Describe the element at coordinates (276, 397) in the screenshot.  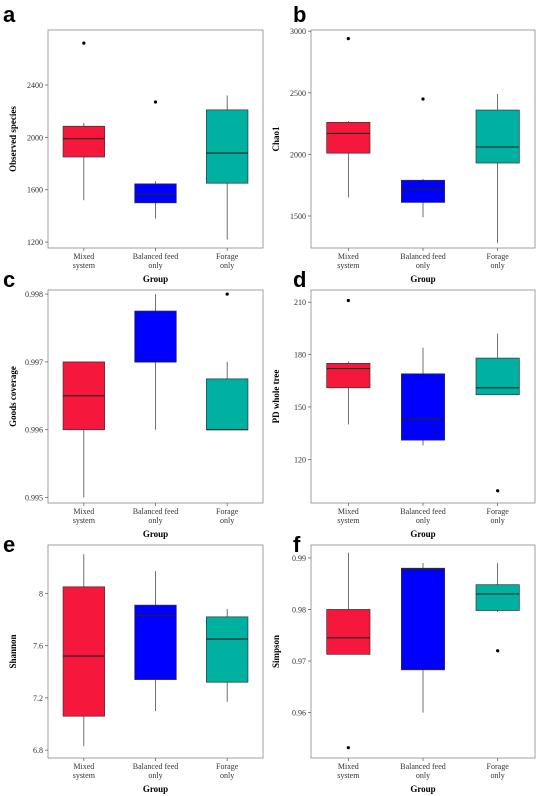
I see `y-axis-label: PD whole tree` at that location.